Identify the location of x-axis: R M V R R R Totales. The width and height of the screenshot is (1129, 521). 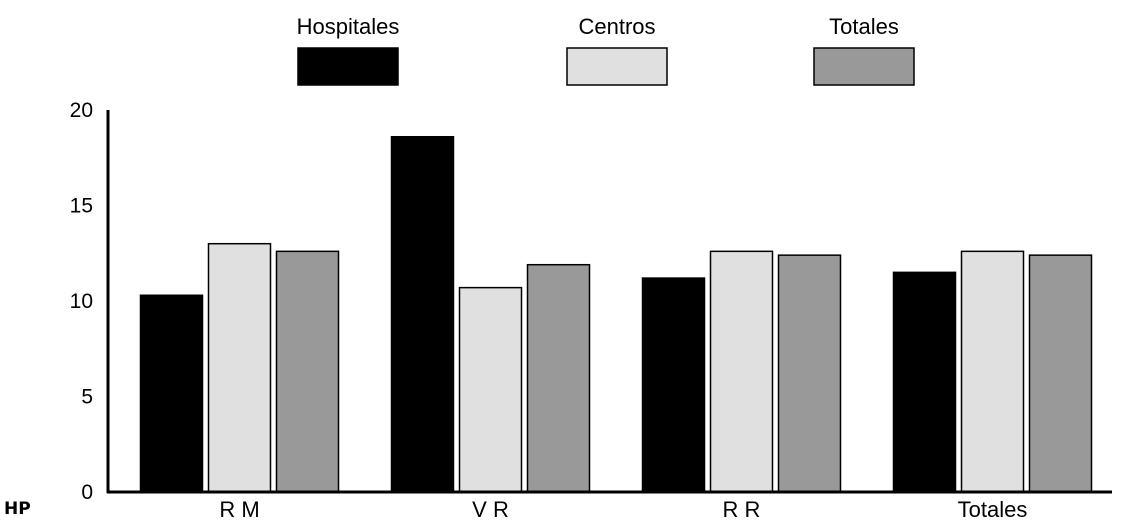
(609, 505).